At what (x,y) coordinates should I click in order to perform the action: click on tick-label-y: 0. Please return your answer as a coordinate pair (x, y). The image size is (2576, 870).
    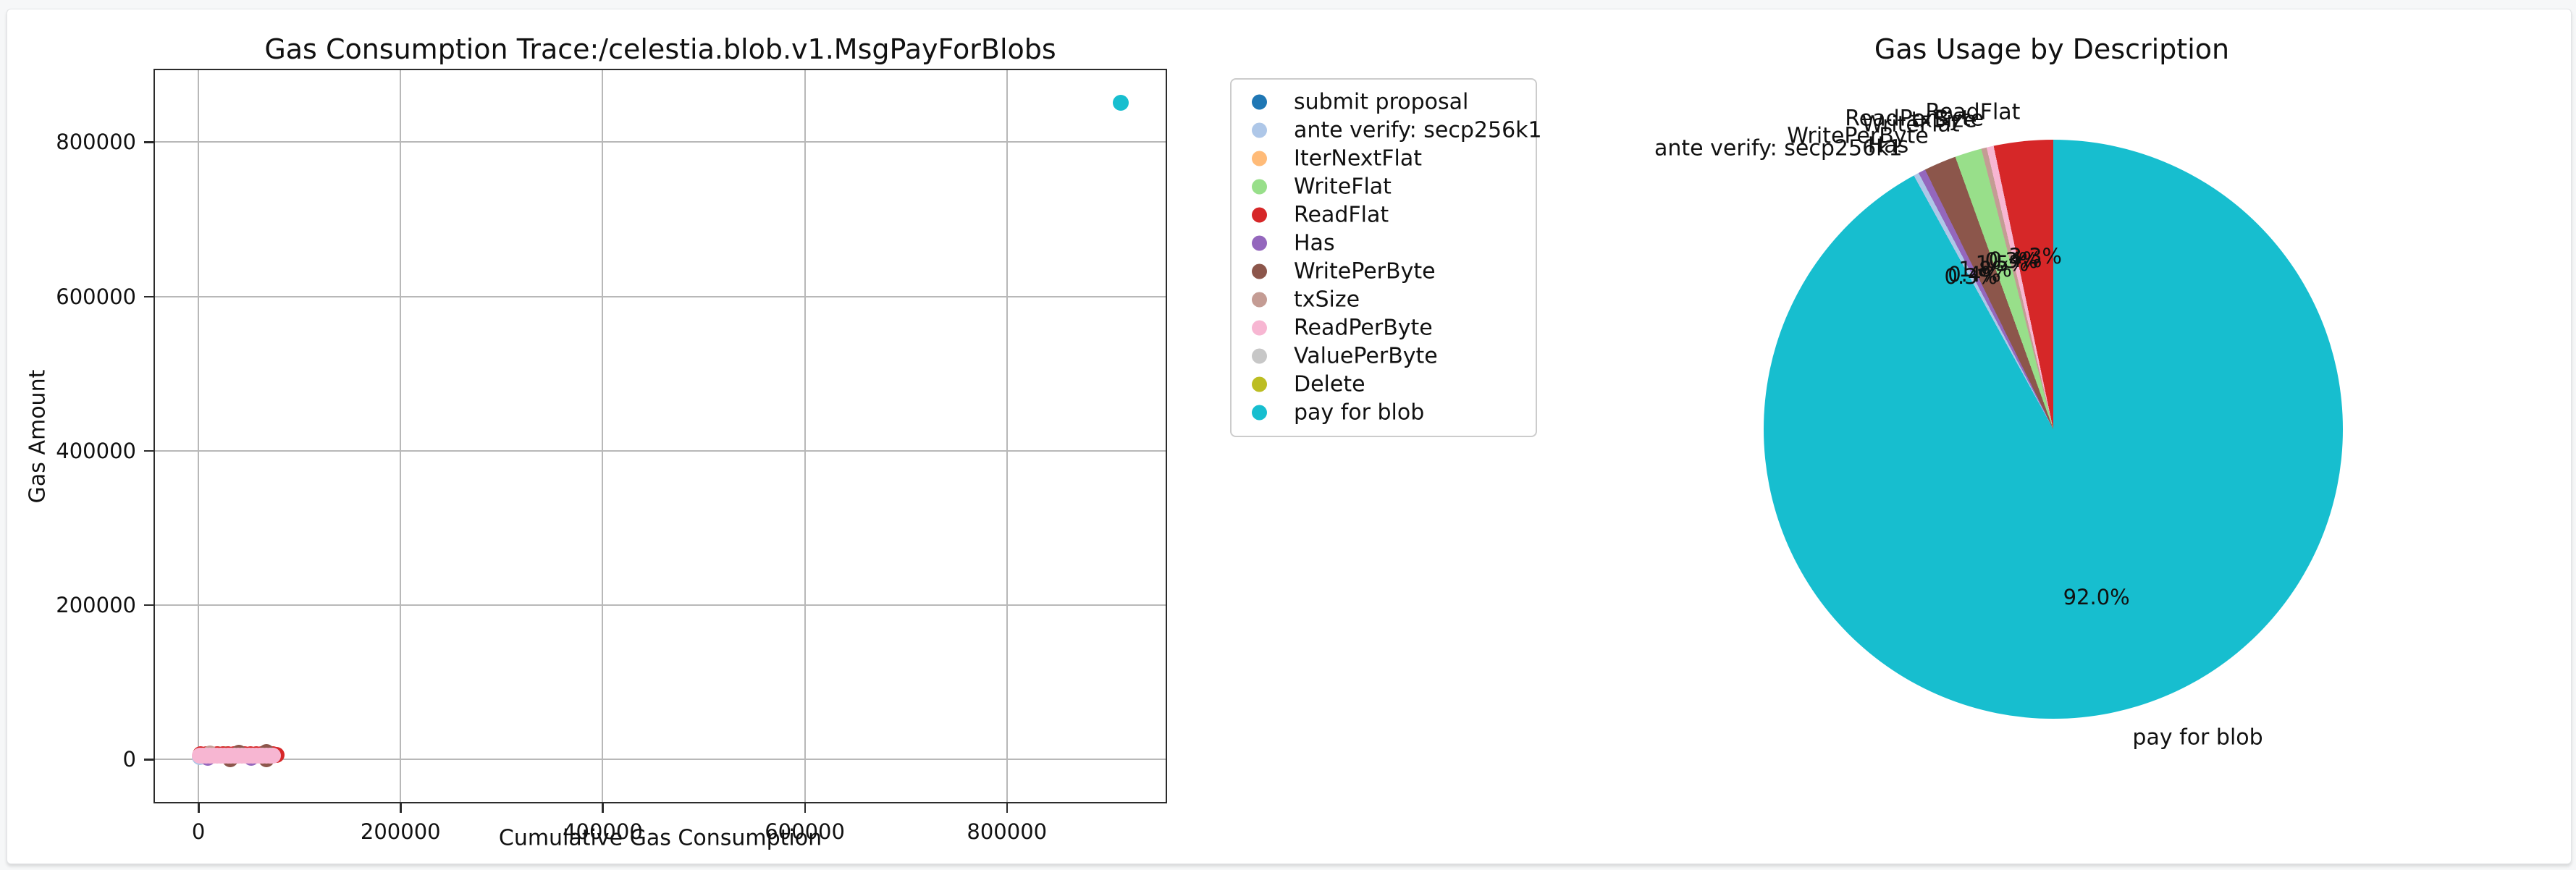
    Looking at the image, I should click on (129, 760).